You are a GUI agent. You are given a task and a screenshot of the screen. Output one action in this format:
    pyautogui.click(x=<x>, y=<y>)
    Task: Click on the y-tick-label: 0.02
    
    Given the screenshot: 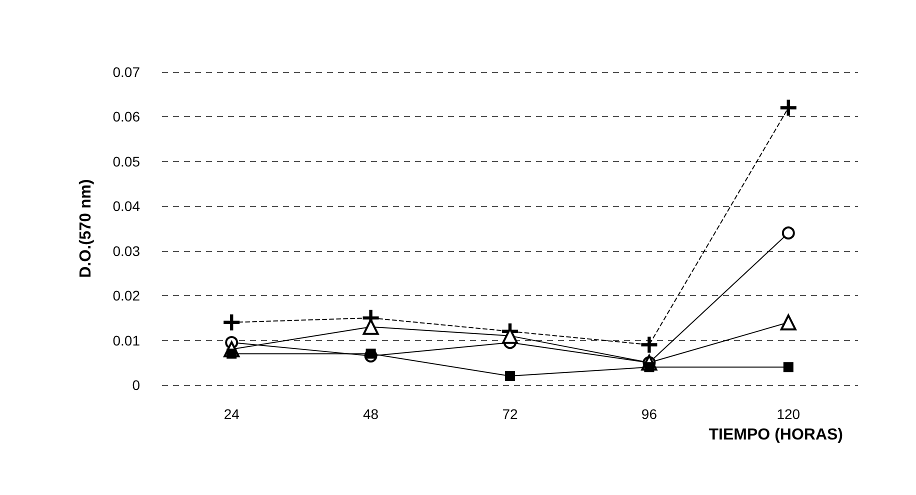 What is the action you would take?
    pyautogui.click(x=126, y=296)
    